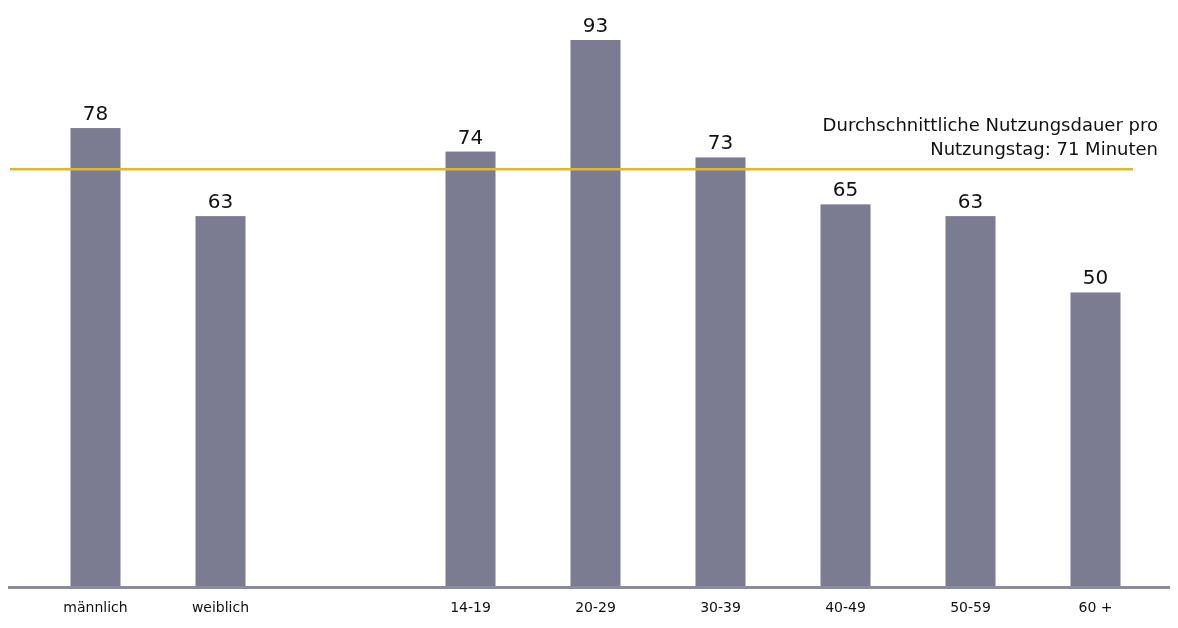 Image resolution: width=1178 pixels, height=628 pixels. I want to click on x-tick-label: 40-49, so click(845, 607).